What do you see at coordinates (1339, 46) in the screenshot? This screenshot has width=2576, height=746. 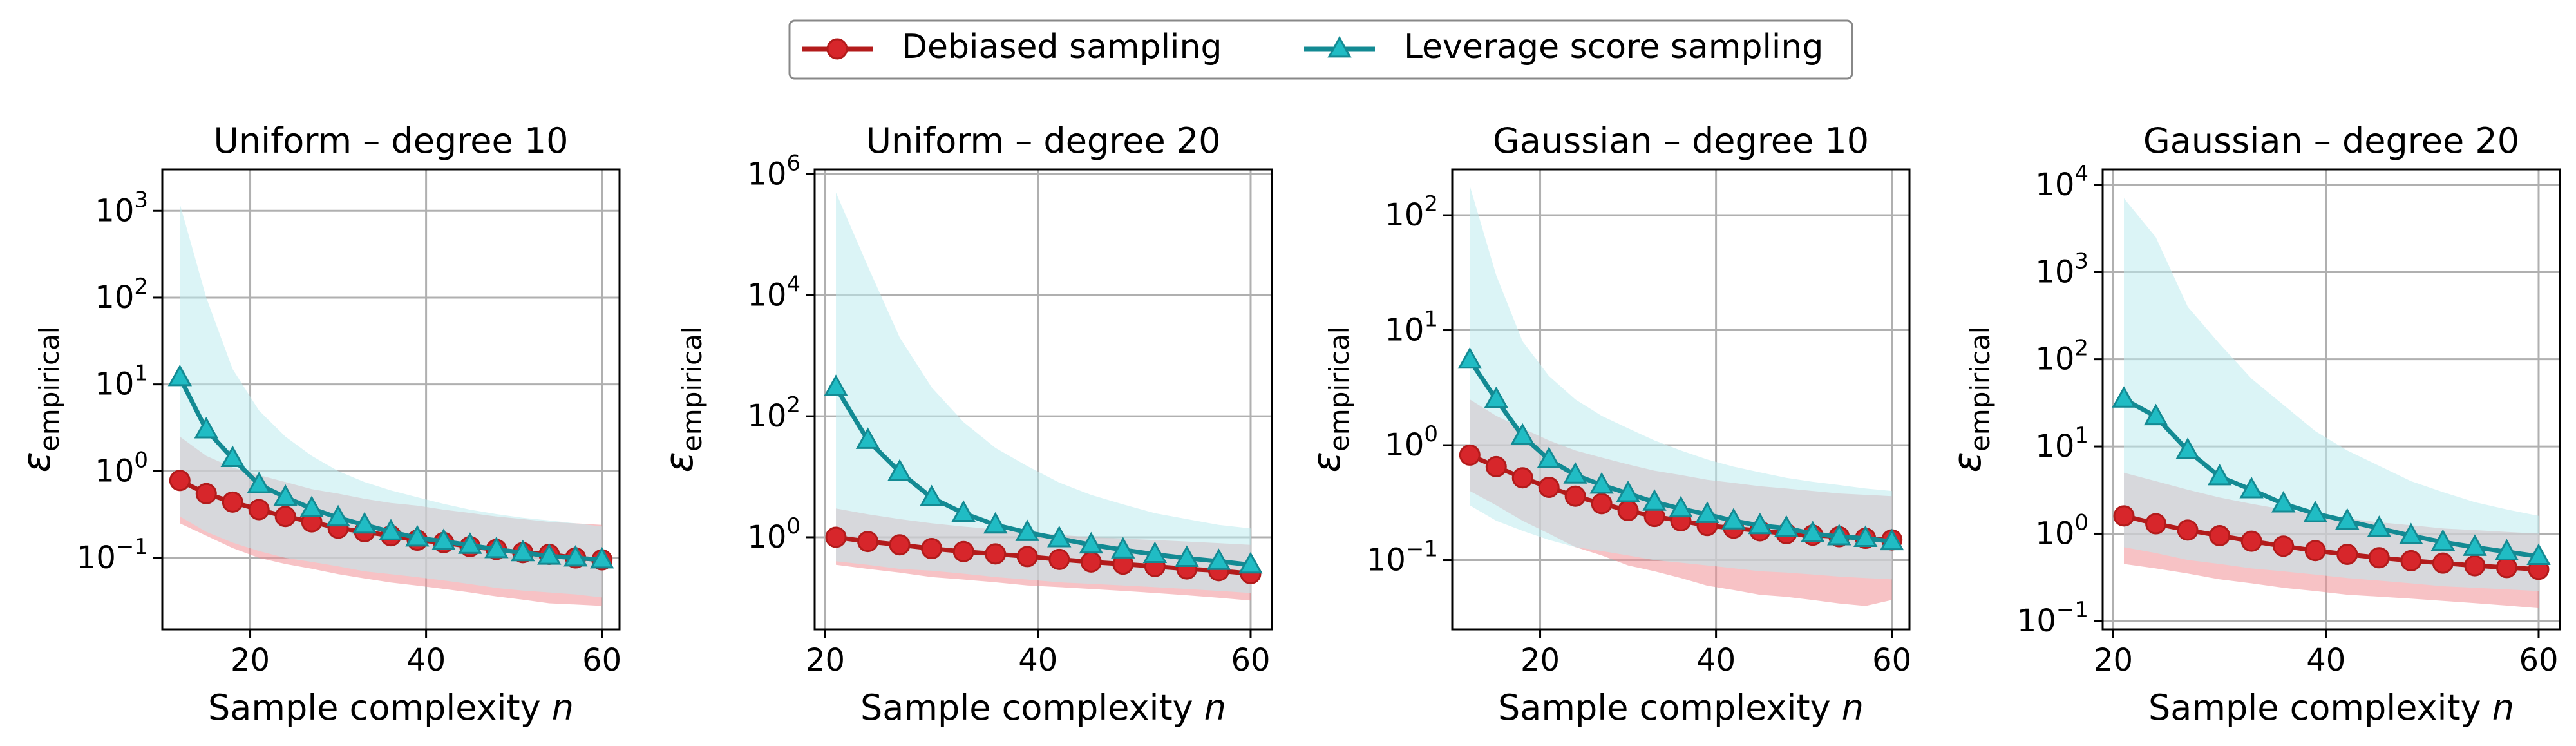 I see `legend-marker-triangle` at bounding box center [1339, 46].